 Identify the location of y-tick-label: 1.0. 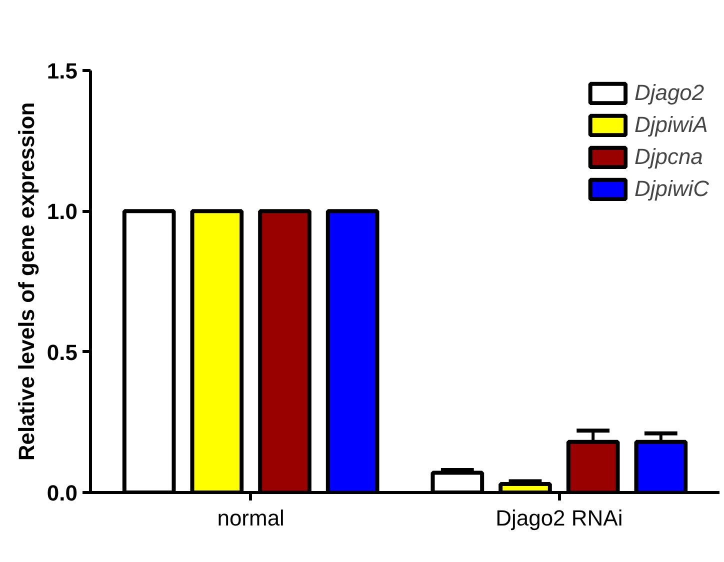
(62, 211).